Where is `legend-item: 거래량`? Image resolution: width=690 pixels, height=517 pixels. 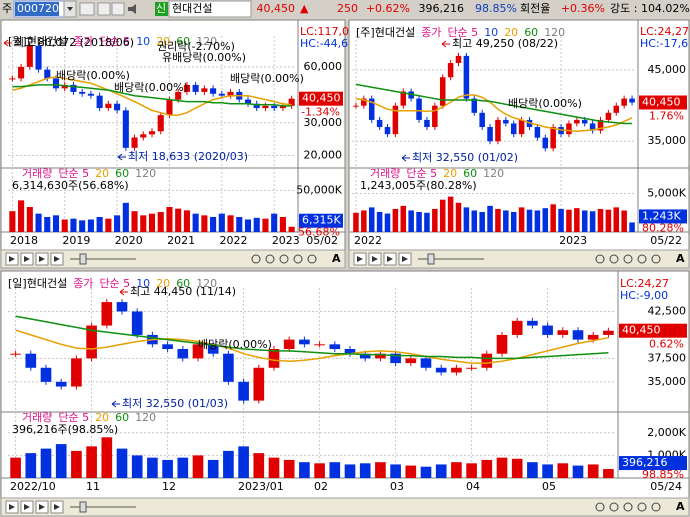 legend-item: 거래량 is located at coordinates (385, 173).